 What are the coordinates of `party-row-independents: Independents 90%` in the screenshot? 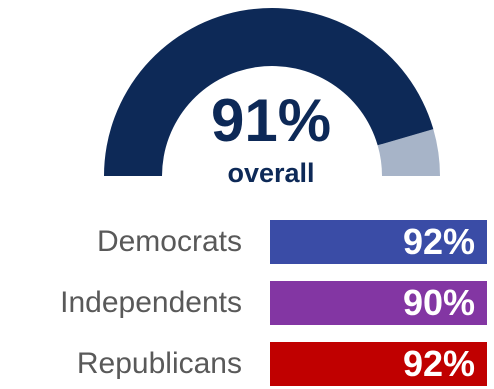 It's located at (247, 303).